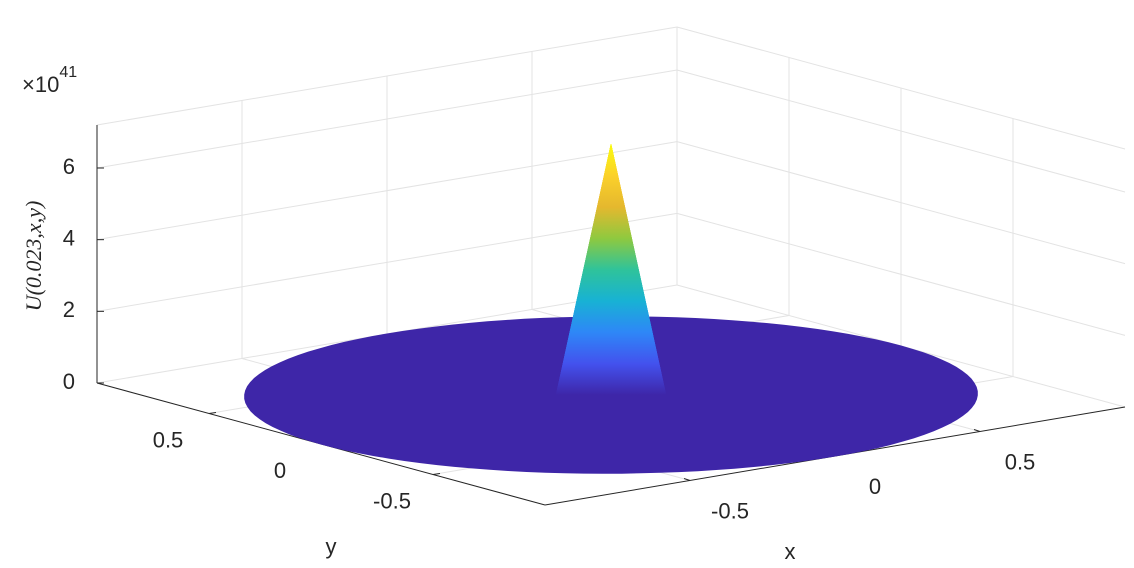  What do you see at coordinates (69, 381) in the screenshot?
I see `z-tick-label: 0` at bounding box center [69, 381].